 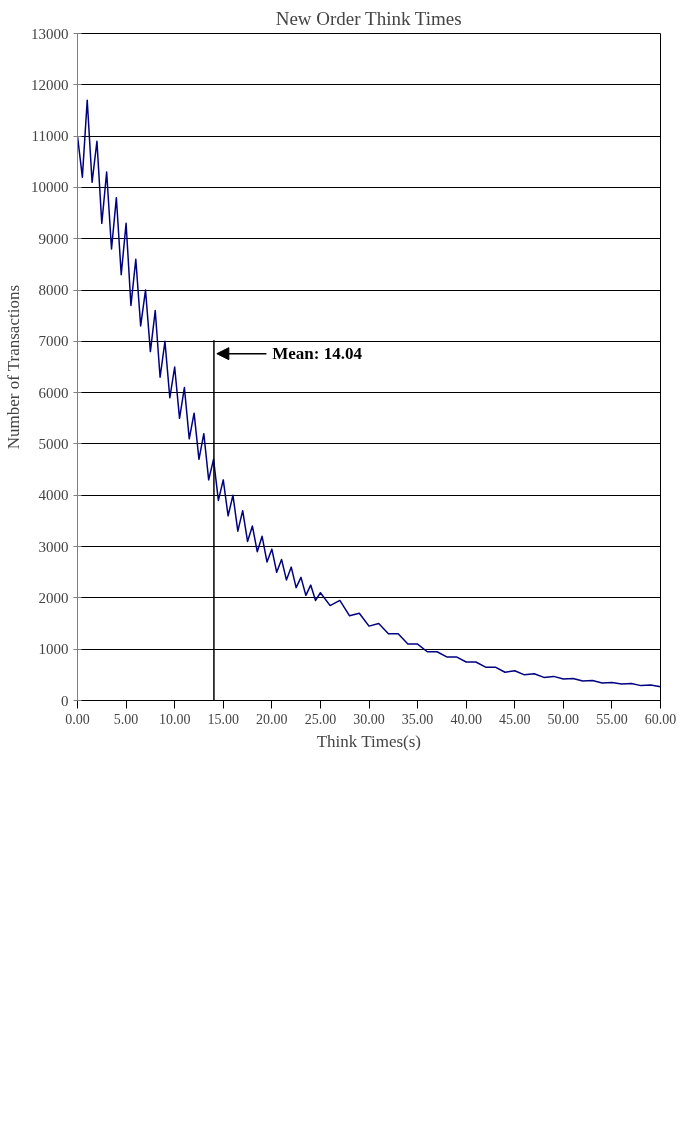 I want to click on y-tick-label: 8000, so click(x=53, y=290).